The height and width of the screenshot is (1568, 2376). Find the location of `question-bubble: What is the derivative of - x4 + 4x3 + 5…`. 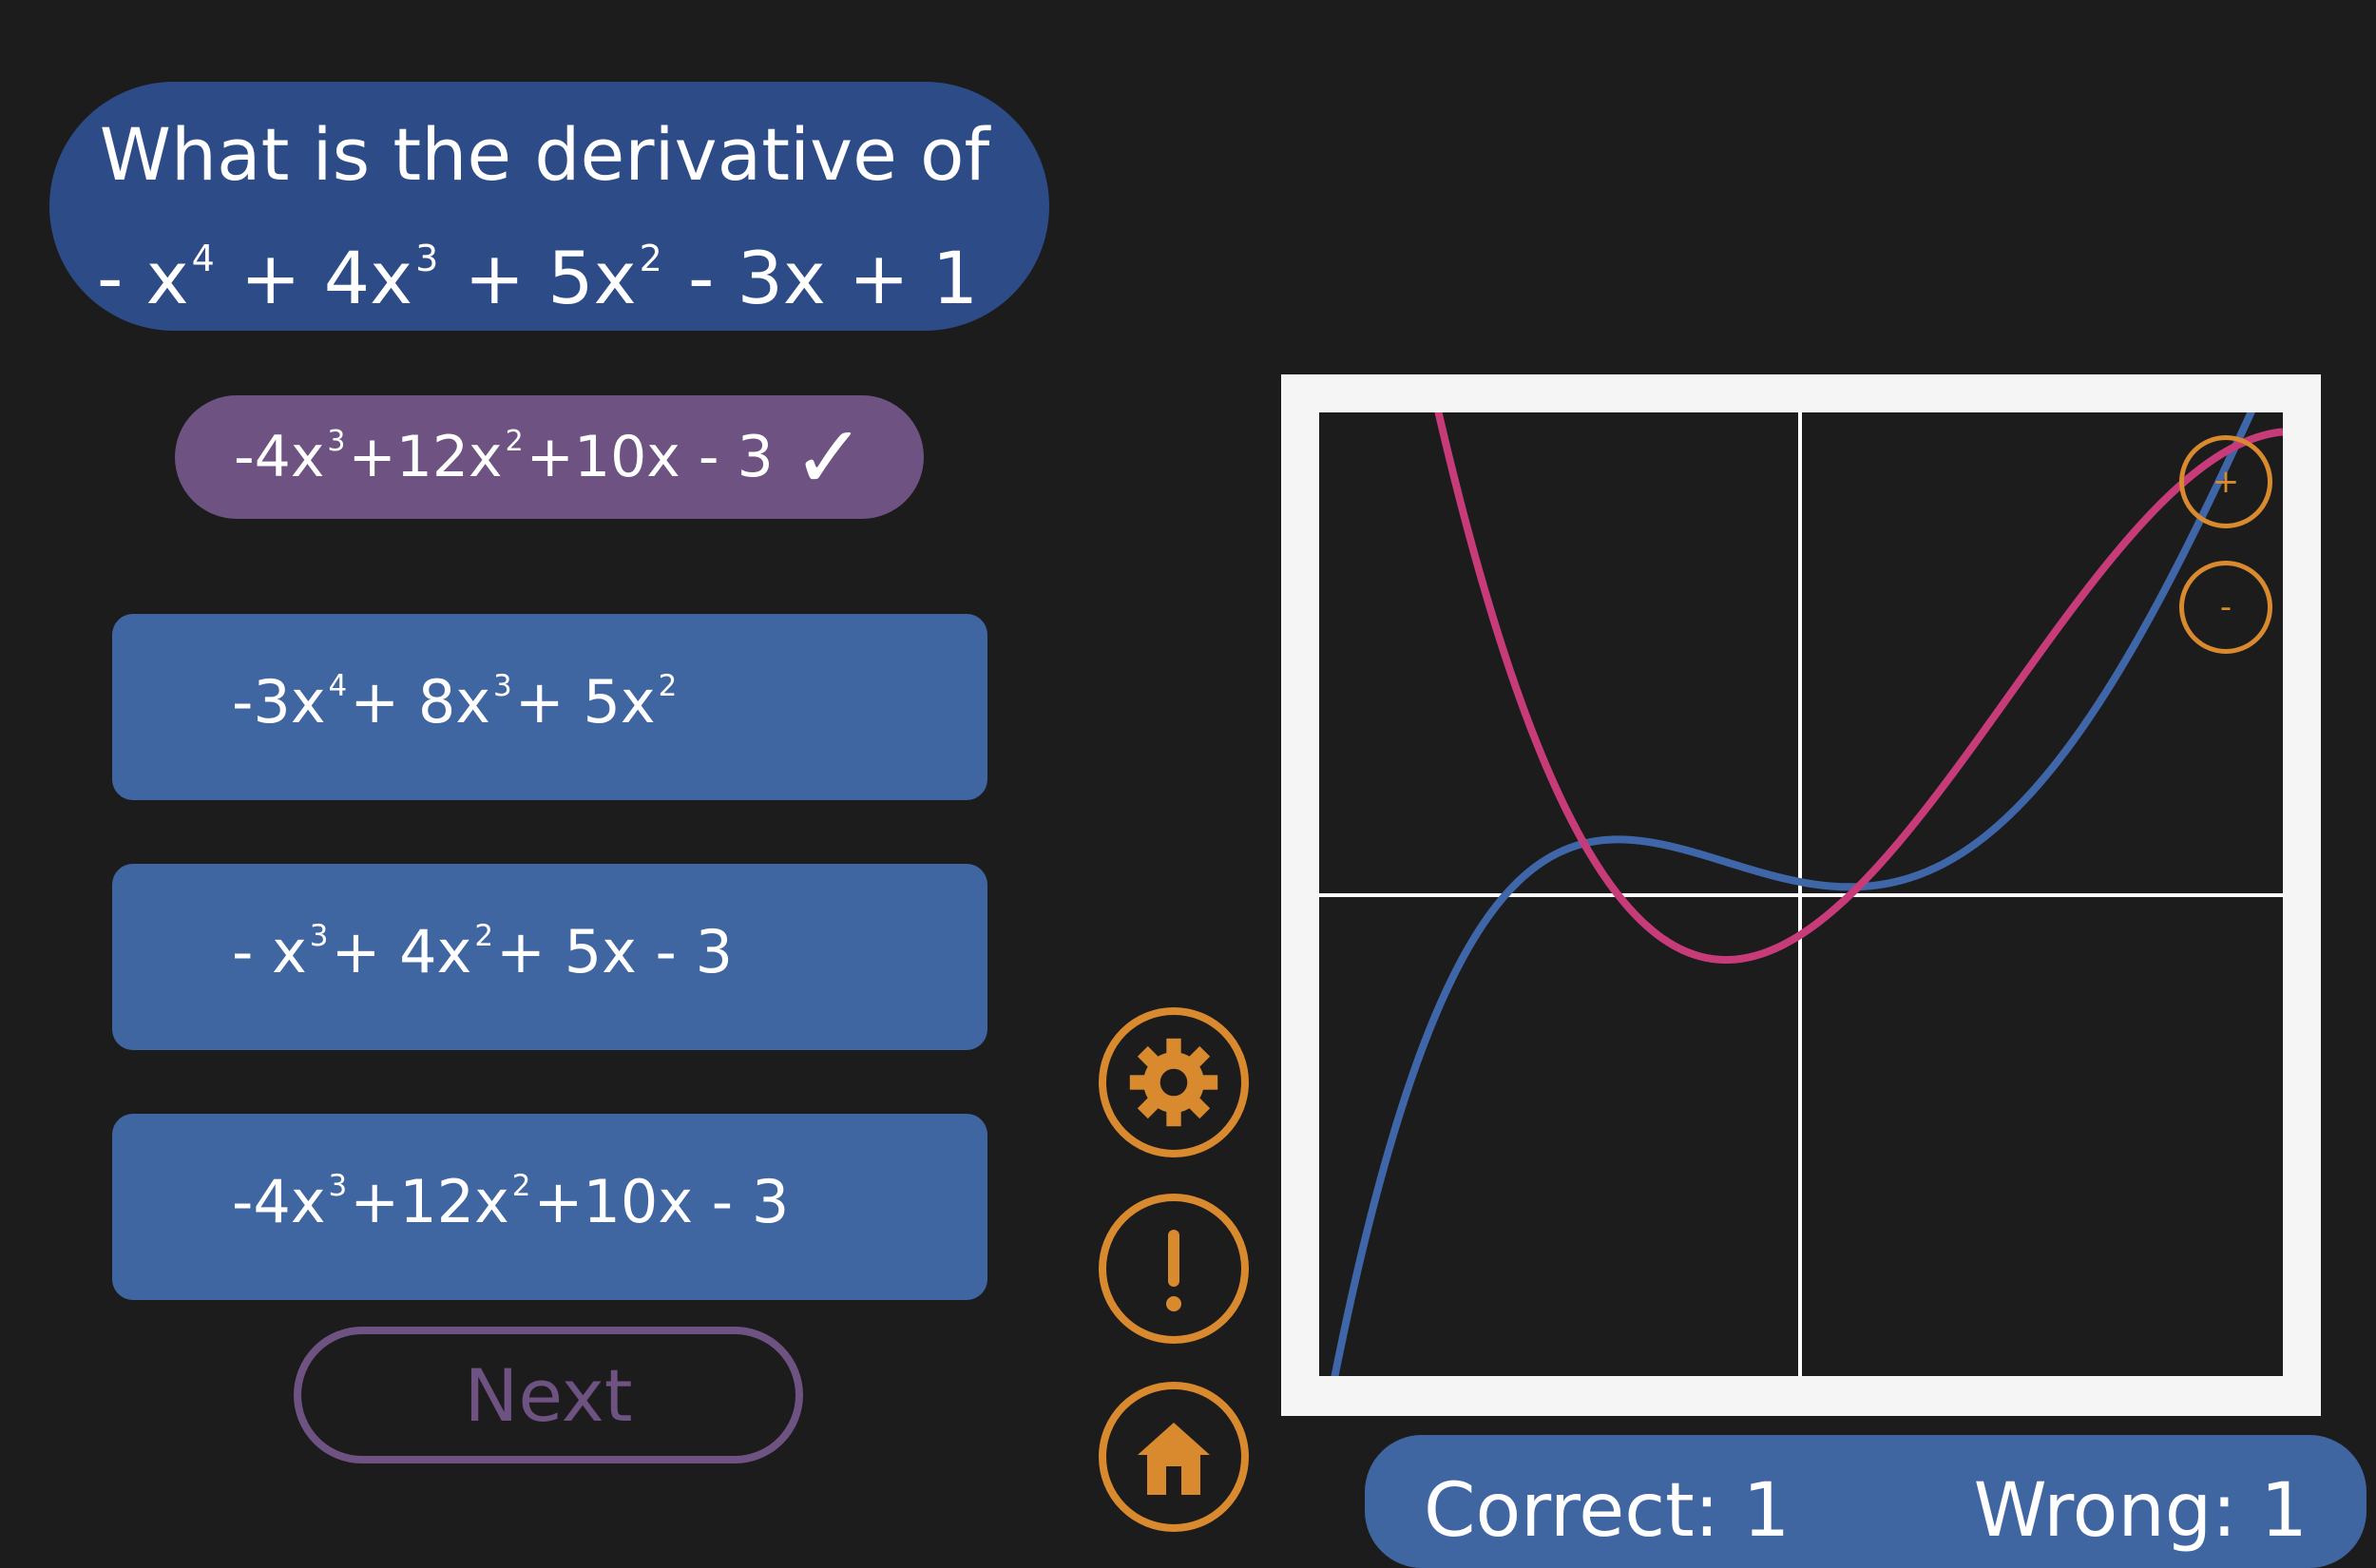

question-bubble: What is the derivative of - x4 + 4x3 + 5… is located at coordinates (549, 207).